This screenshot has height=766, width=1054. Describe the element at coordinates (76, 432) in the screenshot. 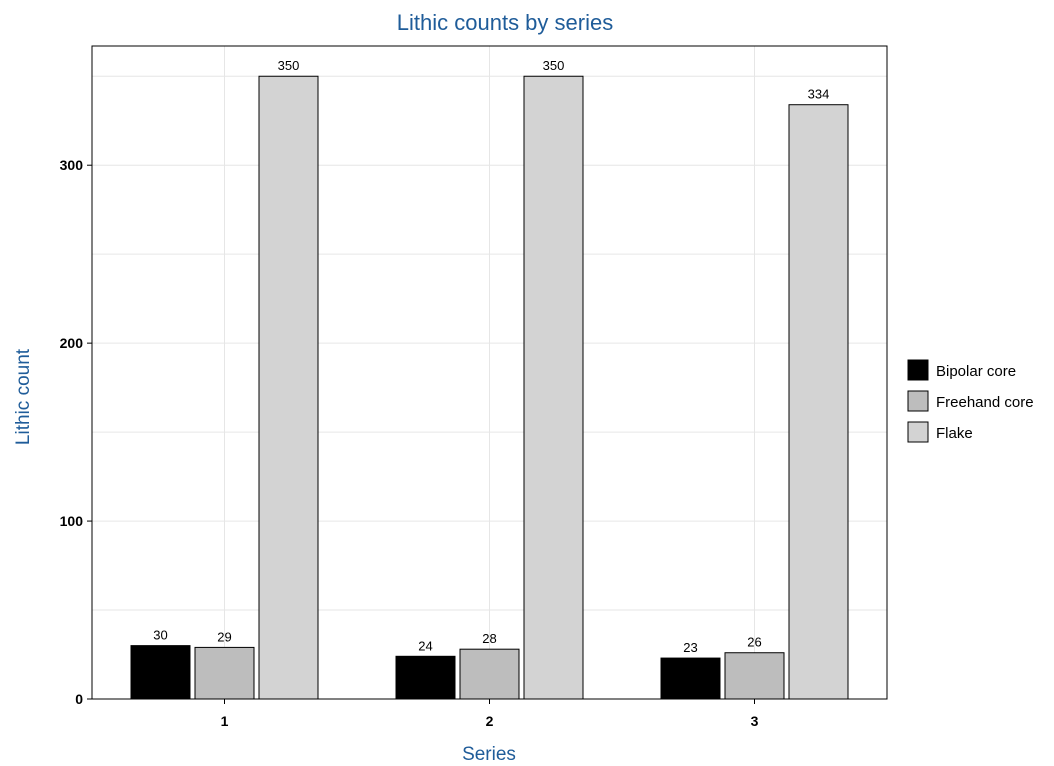

I see `y-axis-ticks: 0 100 200 300` at that location.